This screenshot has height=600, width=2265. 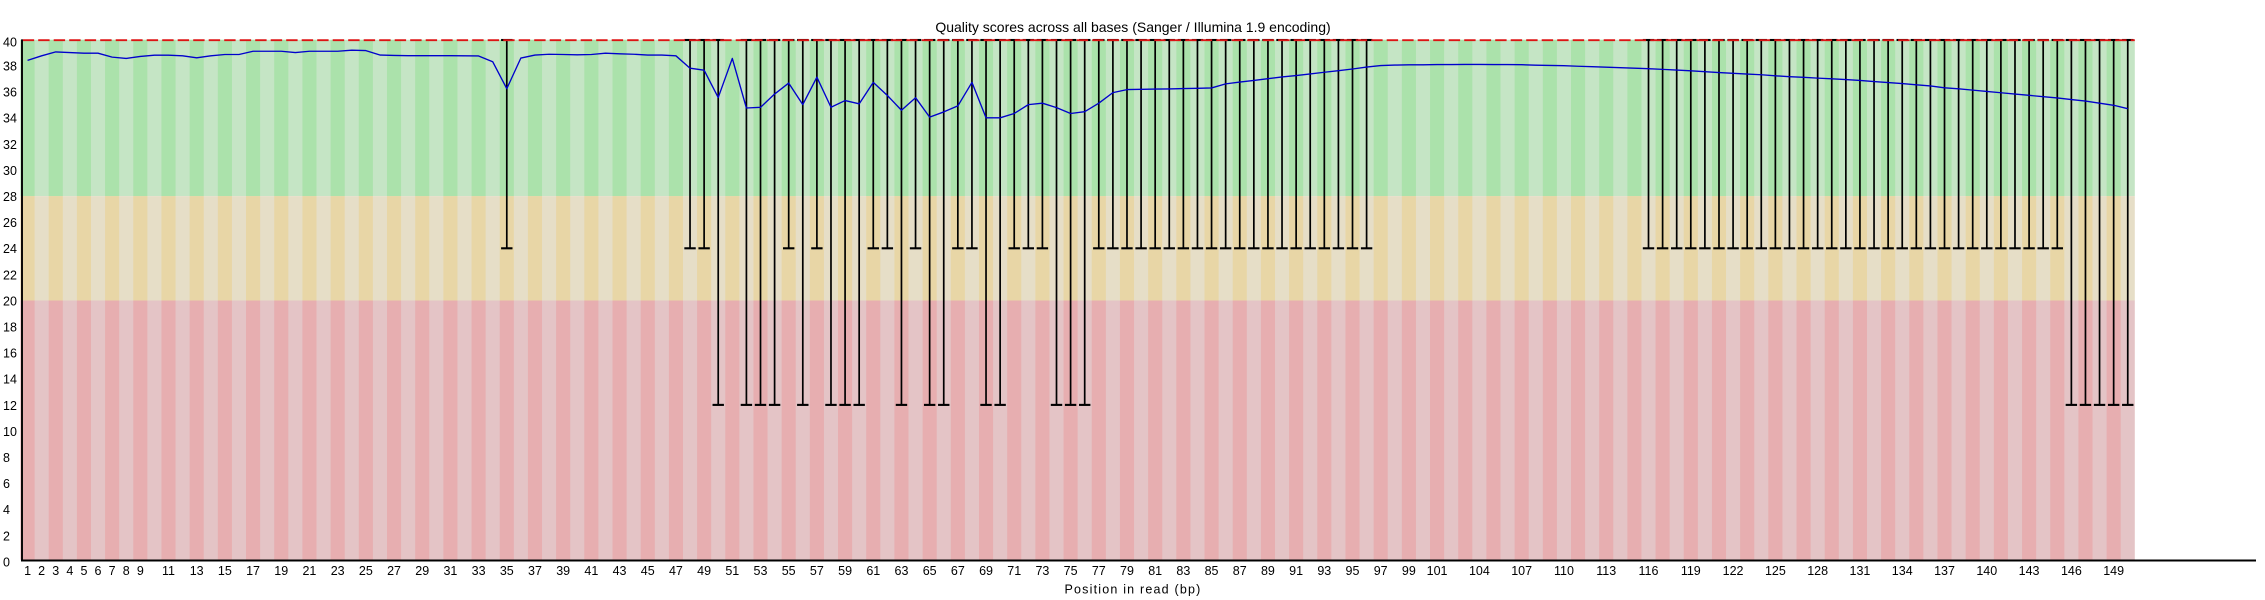 I want to click on svg-text: 77, so click(x=1099, y=571).